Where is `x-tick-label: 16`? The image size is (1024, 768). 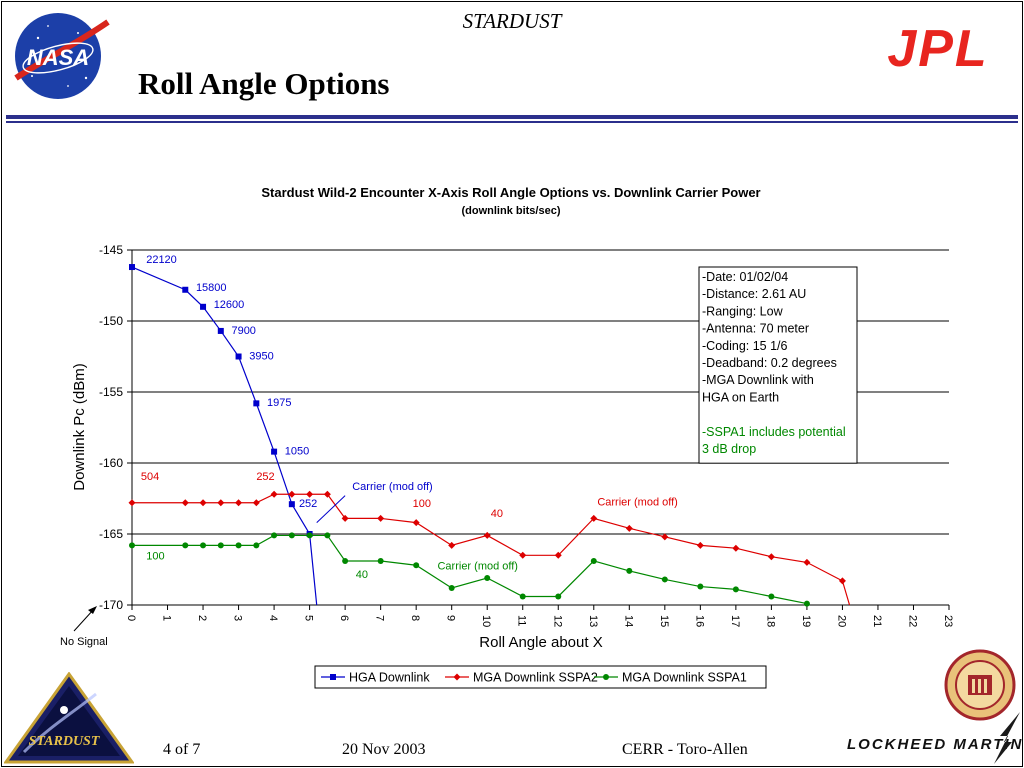
x-tick-label: 16 is located at coordinates (699, 621).